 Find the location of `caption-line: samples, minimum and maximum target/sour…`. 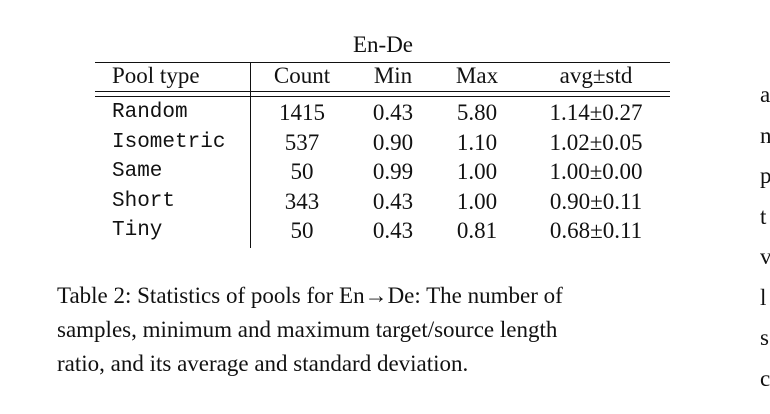

caption-line: samples, minimum and maximum target/sour… is located at coordinates (307, 329).